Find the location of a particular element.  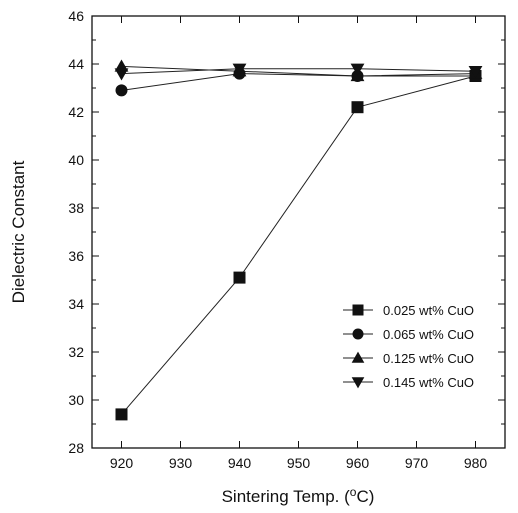

x-tick-label: 960 is located at coordinates (358, 463).